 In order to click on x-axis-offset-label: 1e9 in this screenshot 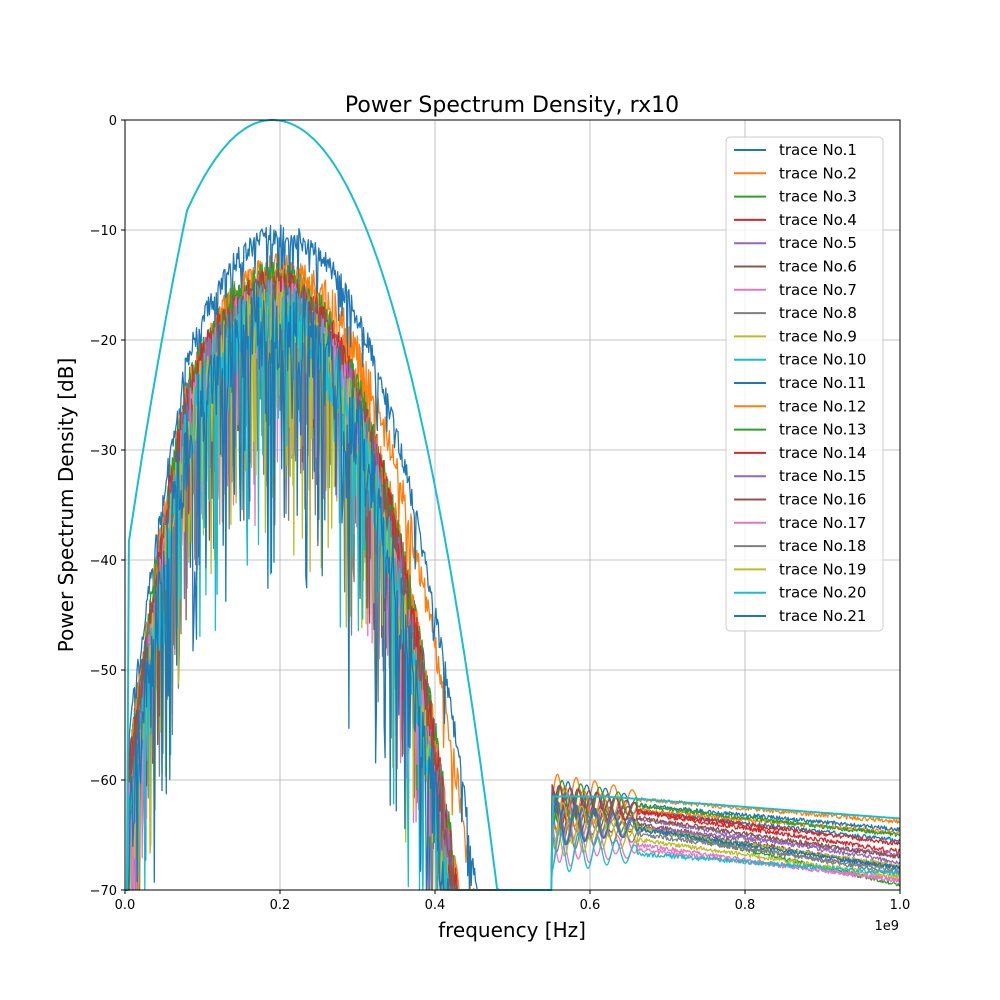, I will do `click(886, 926)`.